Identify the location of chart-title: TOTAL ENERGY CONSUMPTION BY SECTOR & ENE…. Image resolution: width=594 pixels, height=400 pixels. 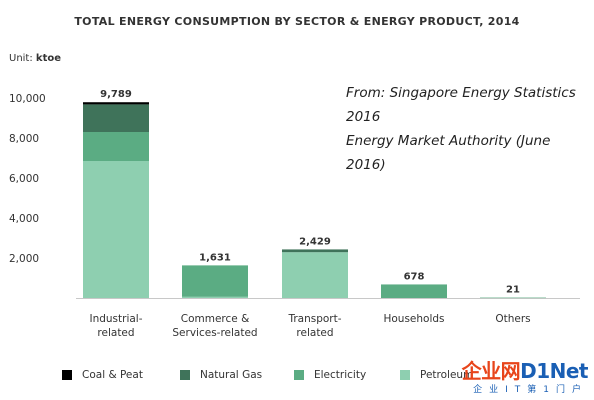
(297, 21).